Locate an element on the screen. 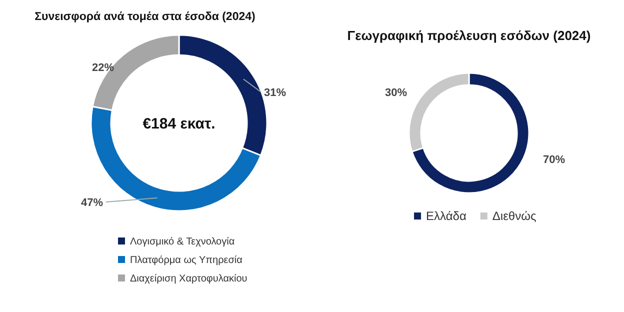 This screenshot has width=624, height=312. chart-title: Συνεισφορά ανά τομέα στα έσοδα (2024) is located at coordinates (145, 17).